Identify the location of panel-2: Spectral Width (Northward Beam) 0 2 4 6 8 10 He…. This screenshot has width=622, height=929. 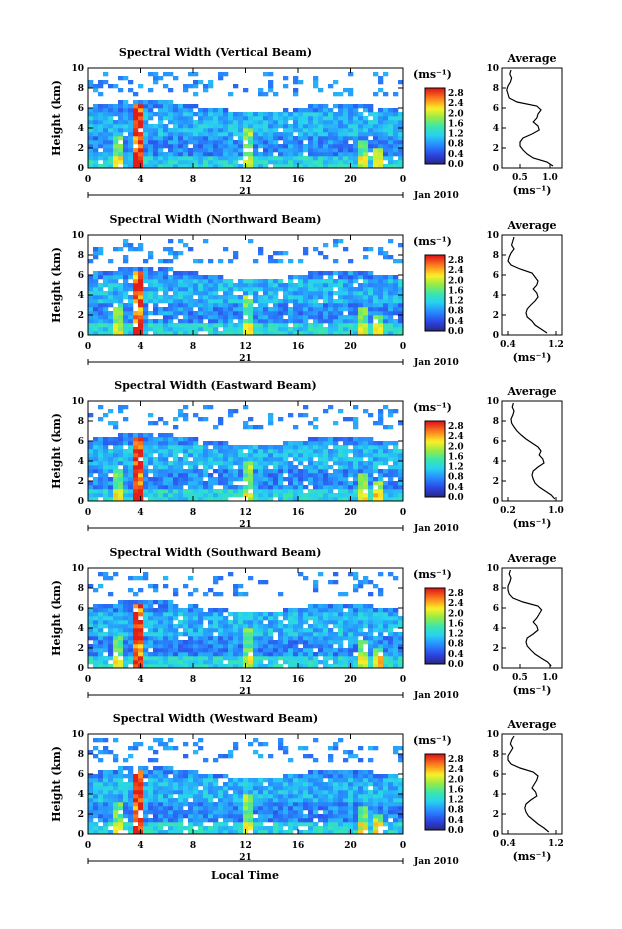
(307, 290).